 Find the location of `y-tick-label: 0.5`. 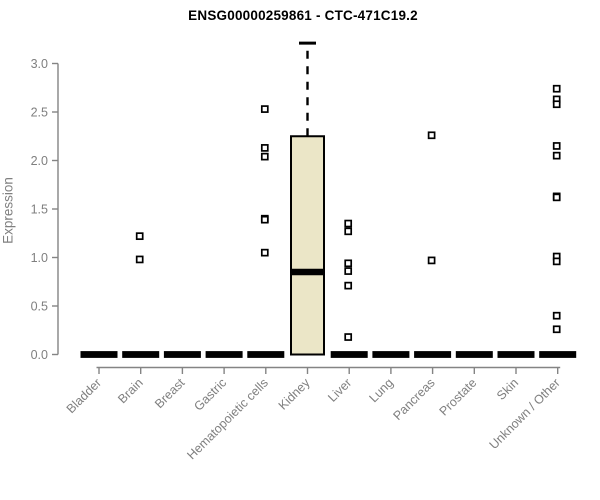

y-tick-label: 0.5 is located at coordinates (39, 307).